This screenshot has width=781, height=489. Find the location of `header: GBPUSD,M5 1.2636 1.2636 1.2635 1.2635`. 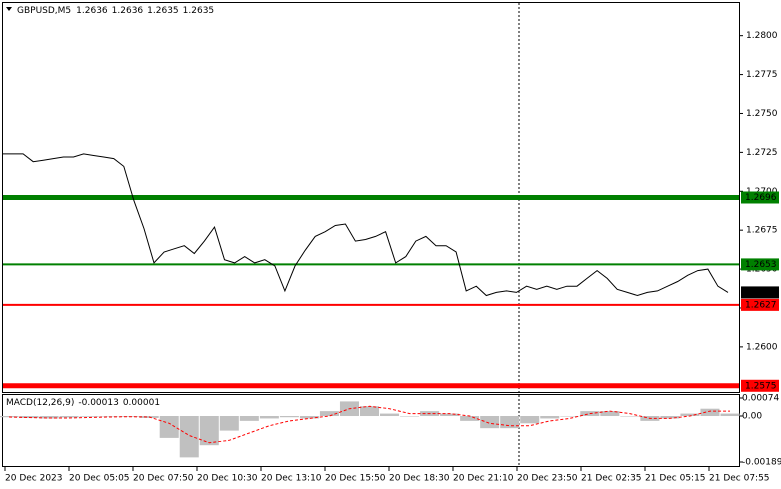

header: GBPUSD,M5 1.2636 1.2636 1.2635 1.2635 is located at coordinates (115, 11).